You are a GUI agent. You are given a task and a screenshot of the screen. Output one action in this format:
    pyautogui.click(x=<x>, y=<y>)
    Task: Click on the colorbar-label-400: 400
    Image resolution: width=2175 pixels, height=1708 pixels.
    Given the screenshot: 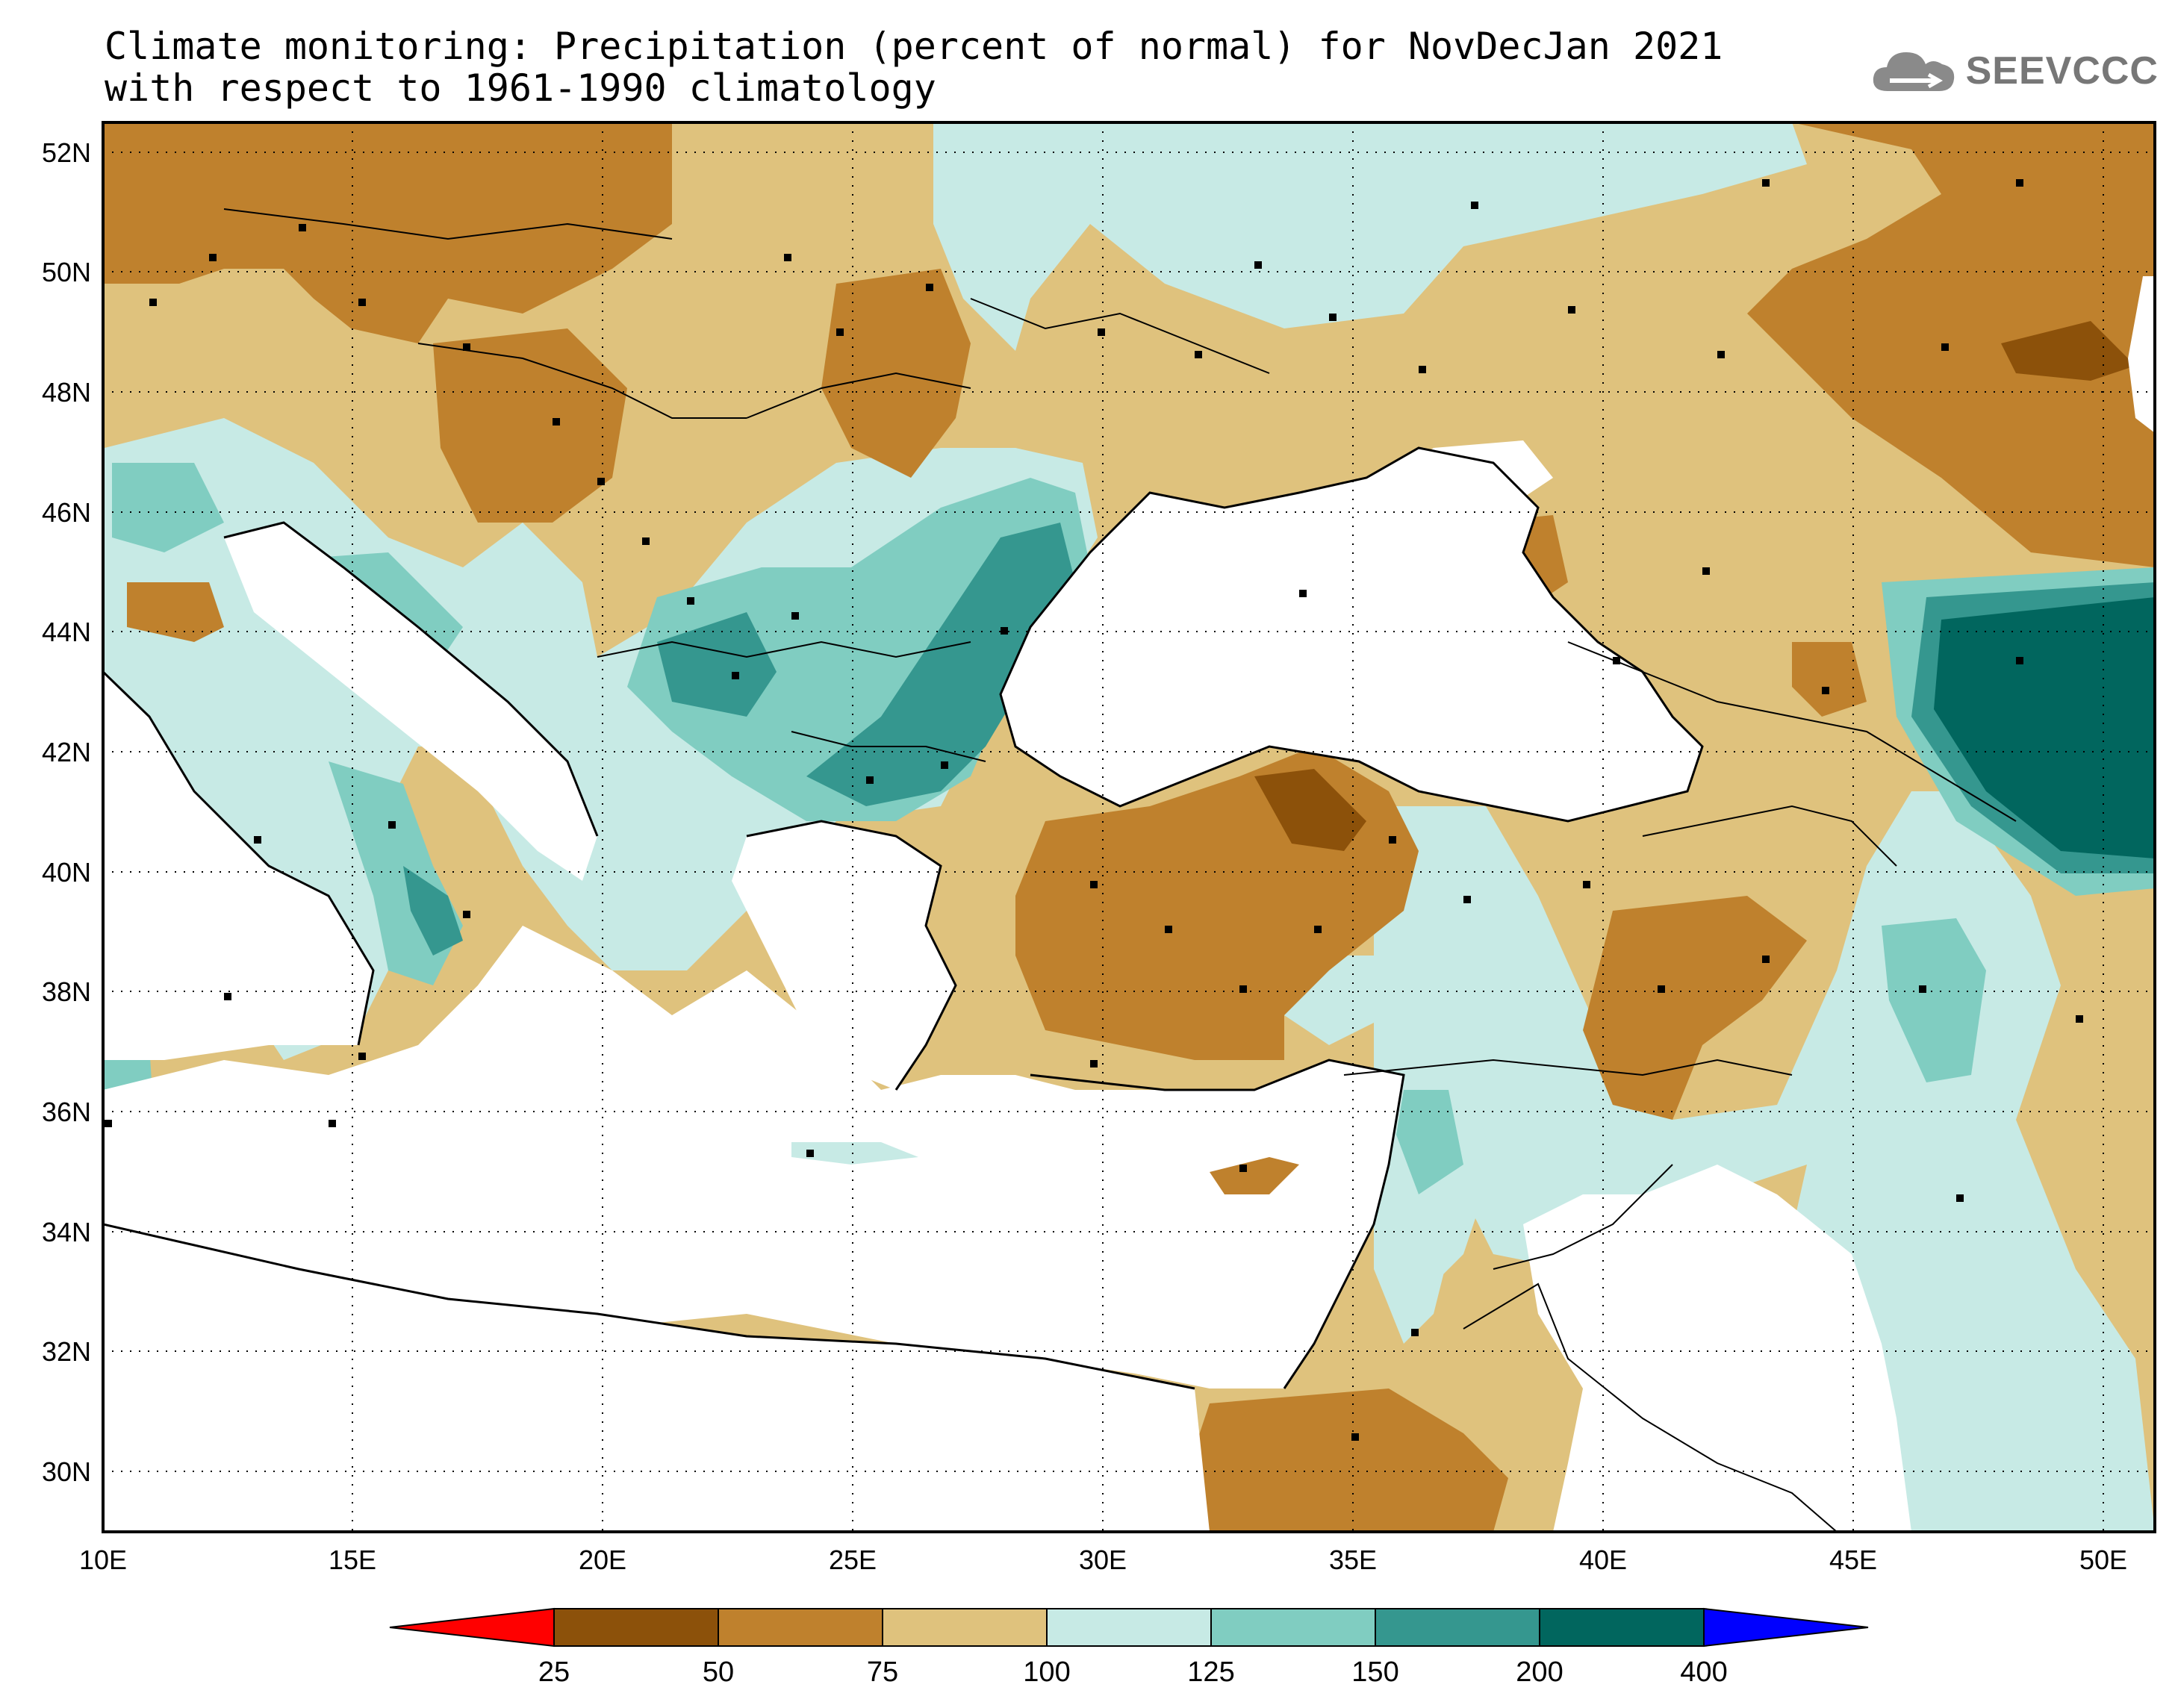 What is the action you would take?
    pyautogui.click(x=1703, y=1672)
    